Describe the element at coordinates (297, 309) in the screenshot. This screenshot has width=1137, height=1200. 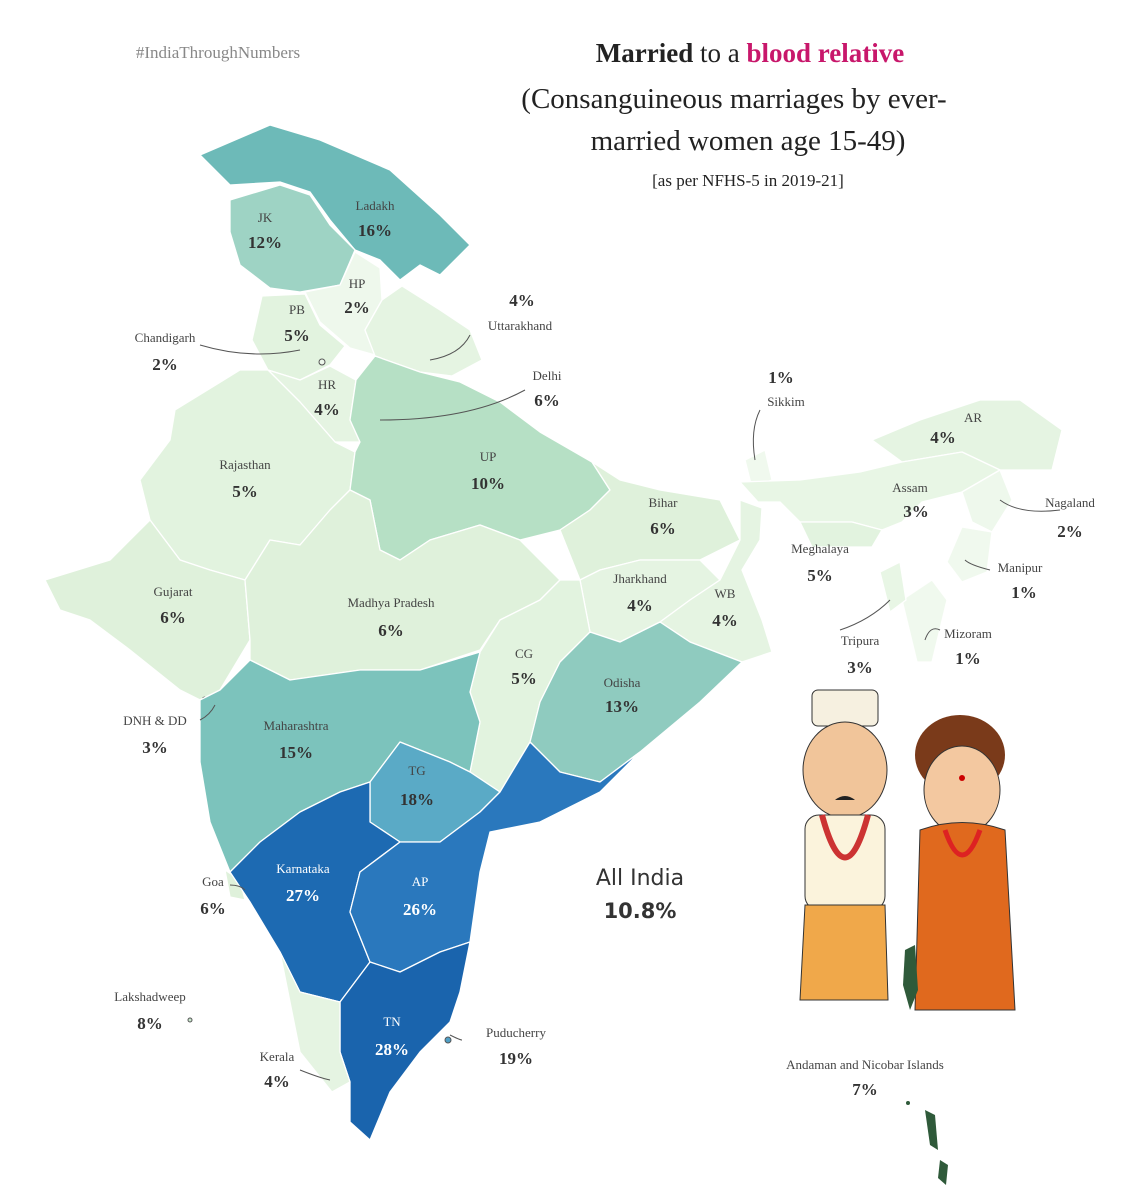
I see `region-name: PB` at that location.